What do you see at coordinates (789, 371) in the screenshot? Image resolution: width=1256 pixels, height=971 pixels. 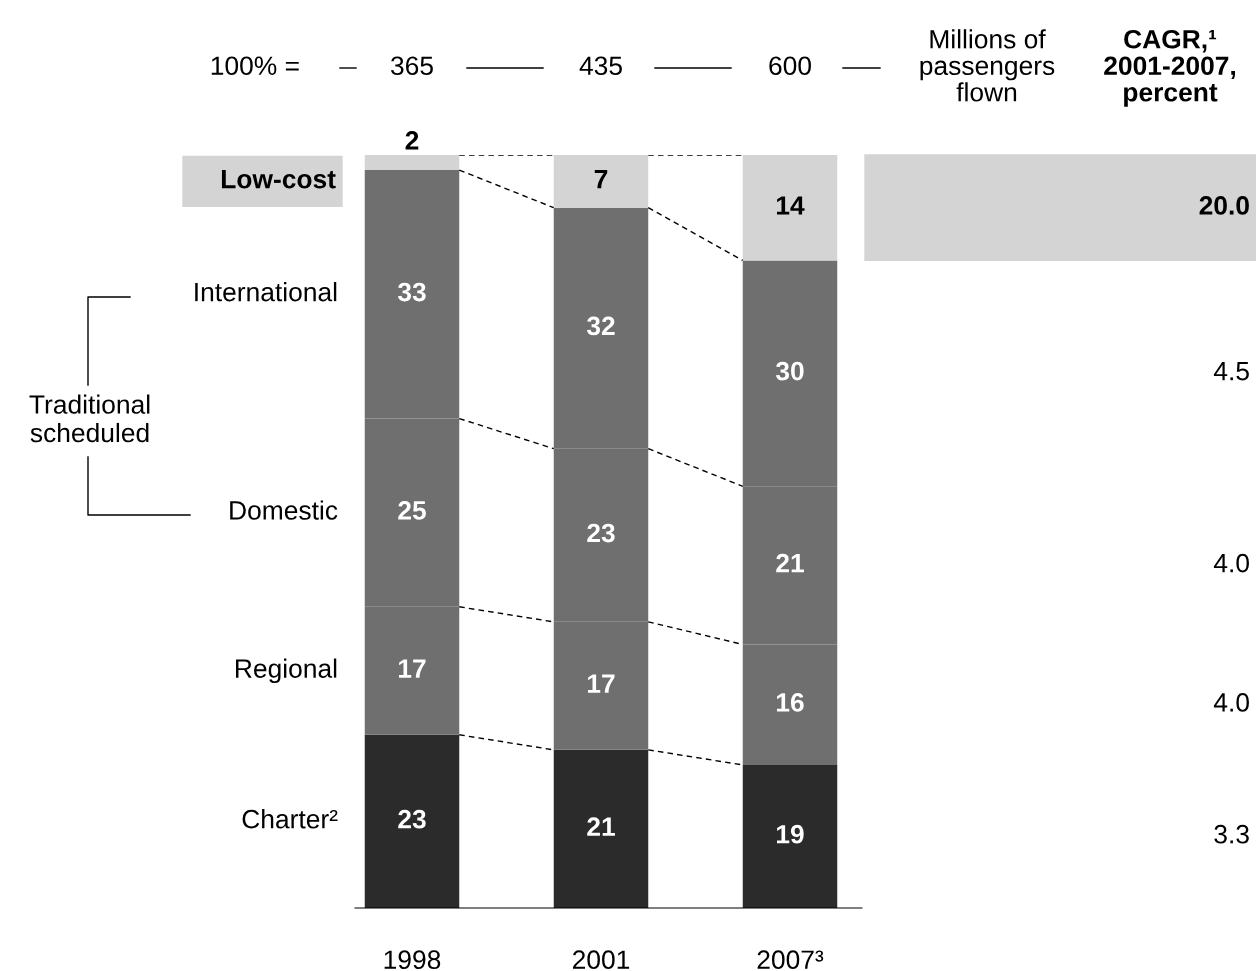 I see `data-label: 30` at bounding box center [789, 371].